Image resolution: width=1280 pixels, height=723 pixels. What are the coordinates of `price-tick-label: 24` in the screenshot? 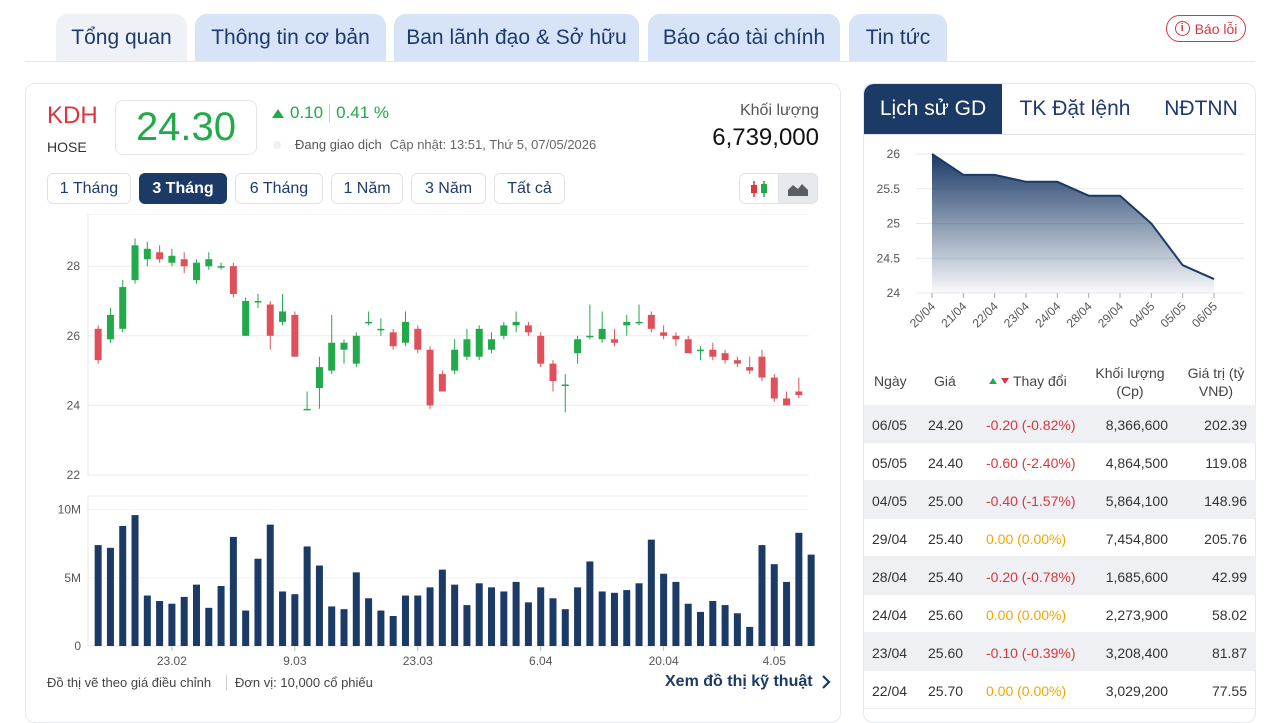 It's located at (74, 405).